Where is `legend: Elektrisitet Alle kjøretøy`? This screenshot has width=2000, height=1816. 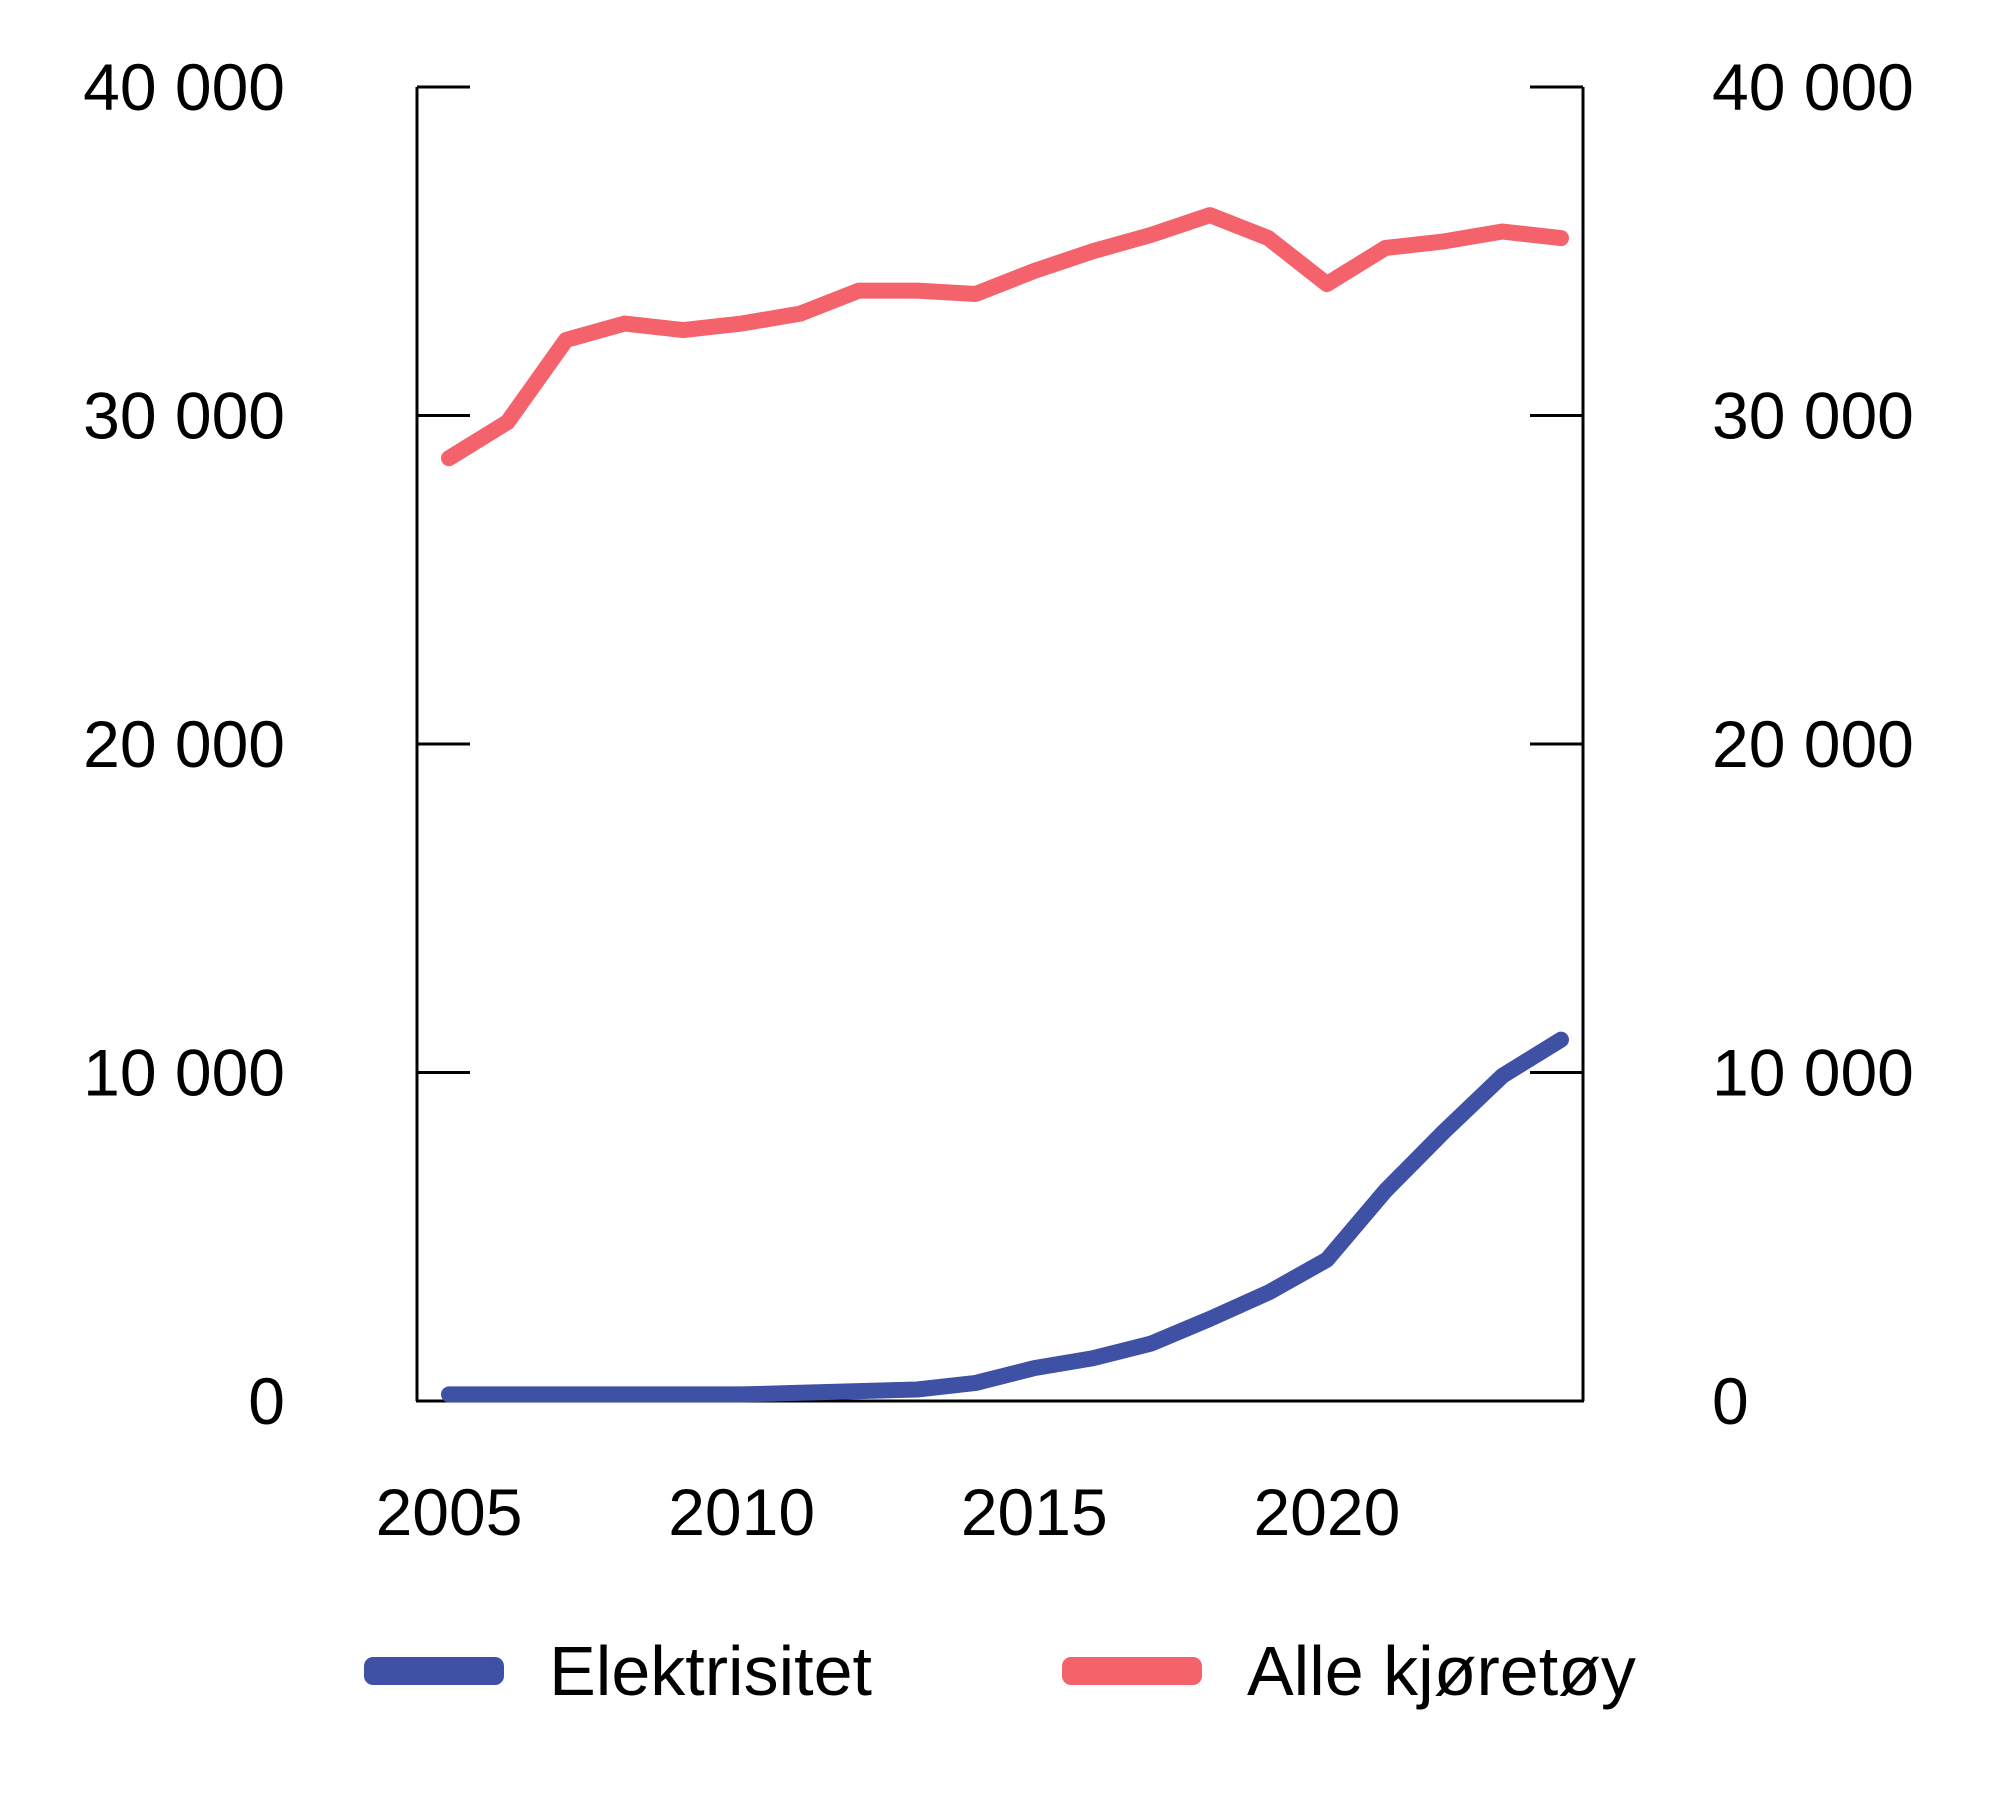 legend: Elektrisitet Alle kjøretøy is located at coordinates (1000, 1671).